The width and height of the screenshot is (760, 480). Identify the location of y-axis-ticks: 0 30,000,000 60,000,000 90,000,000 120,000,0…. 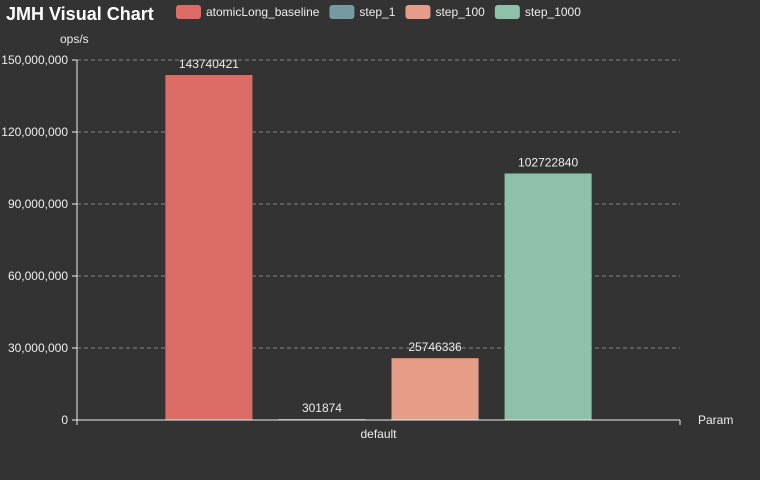
(39, 240).